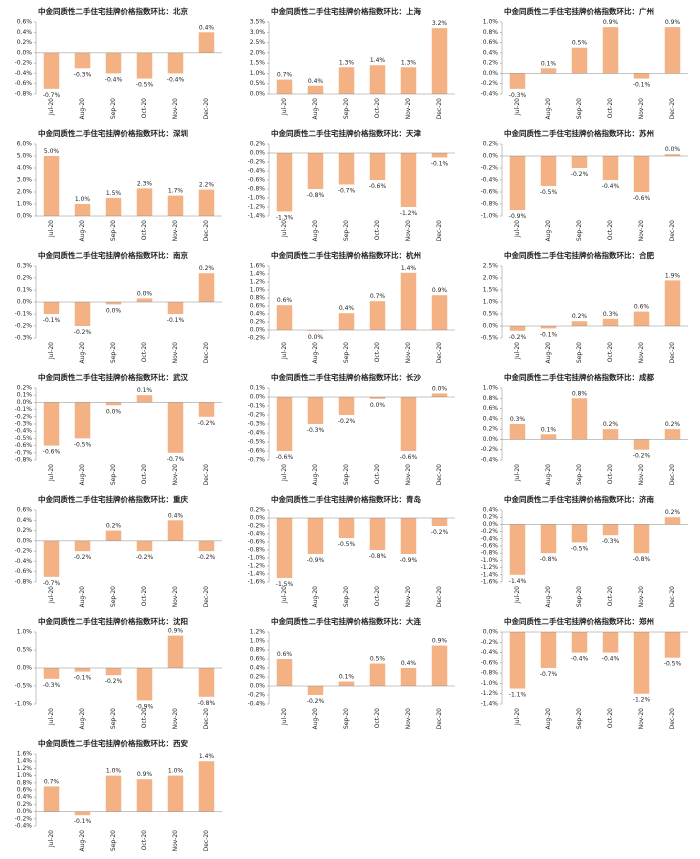  I want to click on value-label: 0.1%, so click(549, 63).